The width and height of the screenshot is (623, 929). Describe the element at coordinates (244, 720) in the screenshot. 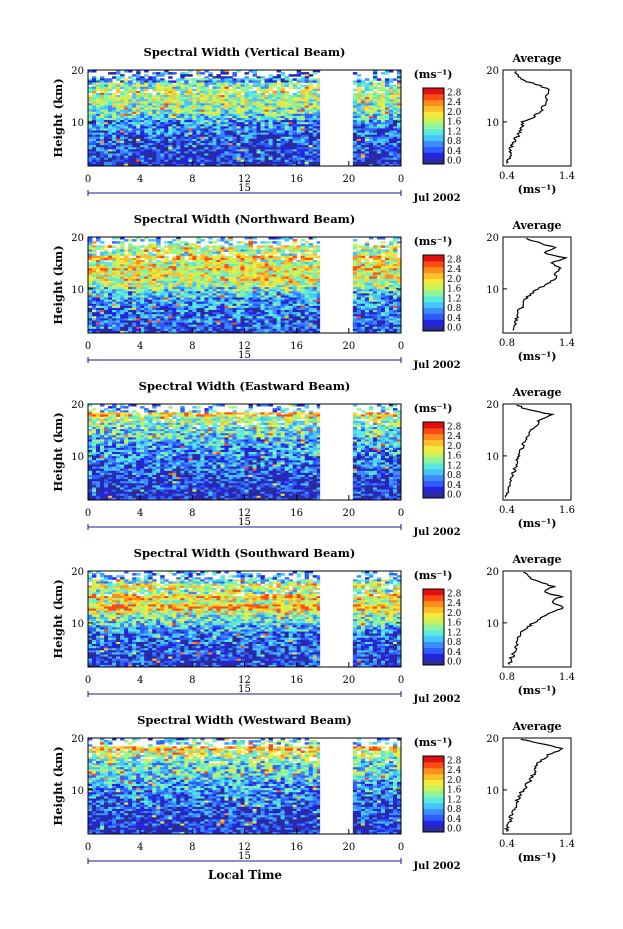

I see `panel-title: Spectral Width (Westward Beam)` at that location.